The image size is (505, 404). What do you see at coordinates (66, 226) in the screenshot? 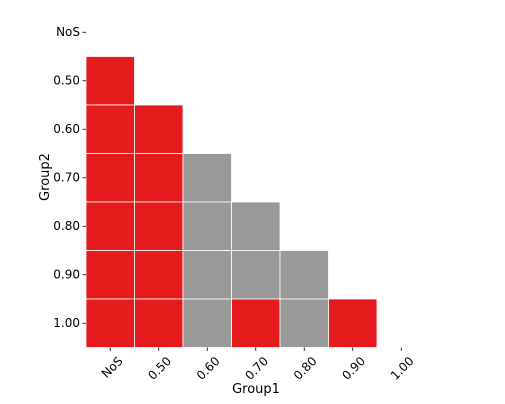
I see `y-tick-label: 0.80` at bounding box center [66, 226].